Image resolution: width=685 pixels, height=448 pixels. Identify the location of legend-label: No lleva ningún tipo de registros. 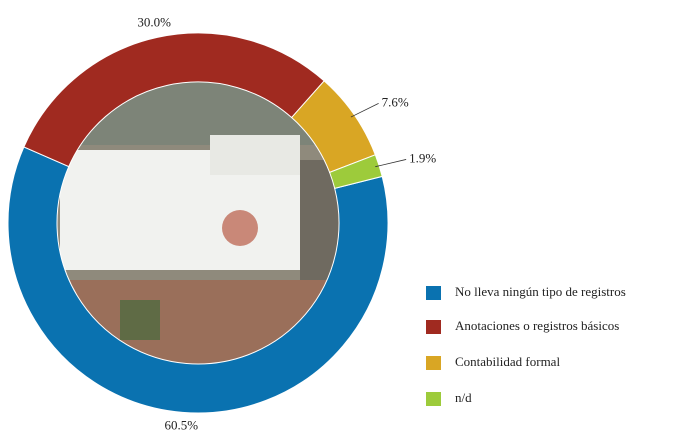
(540, 291).